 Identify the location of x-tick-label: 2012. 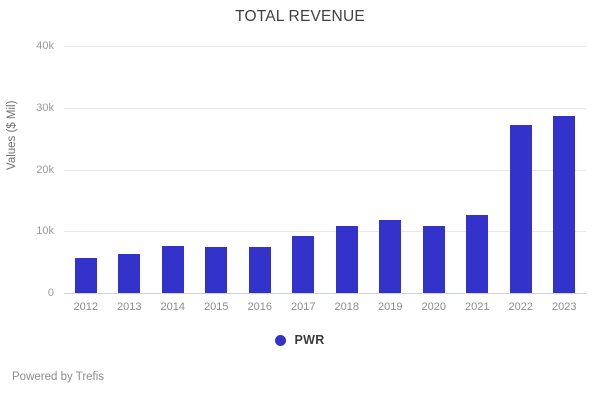
(85, 307).